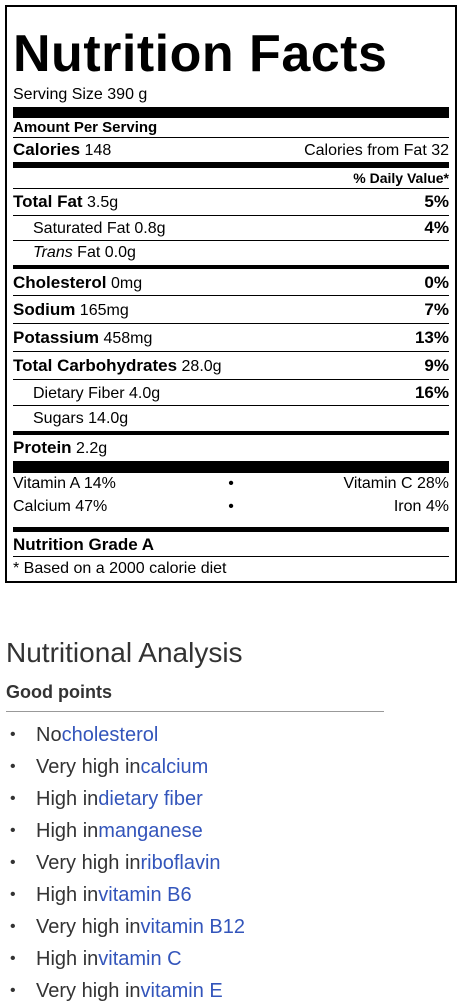  I want to click on calories-row: Calories 148 Calories from Fat 32, so click(231, 150).